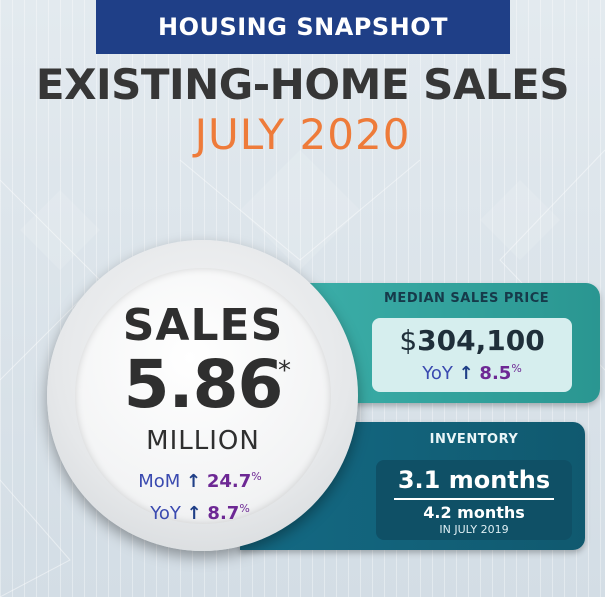  What do you see at coordinates (481, 340) in the screenshot?
I see `median-price-number: 304,100` at bounding box center [481, 340].